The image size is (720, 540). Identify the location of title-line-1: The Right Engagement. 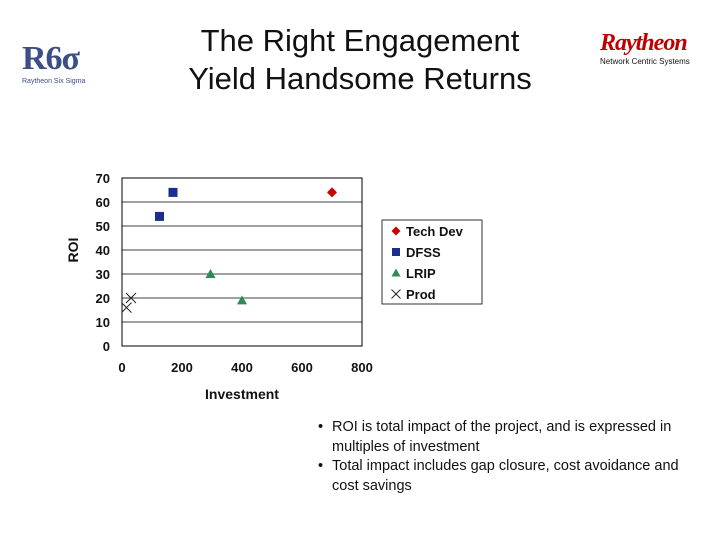
(360, 40).